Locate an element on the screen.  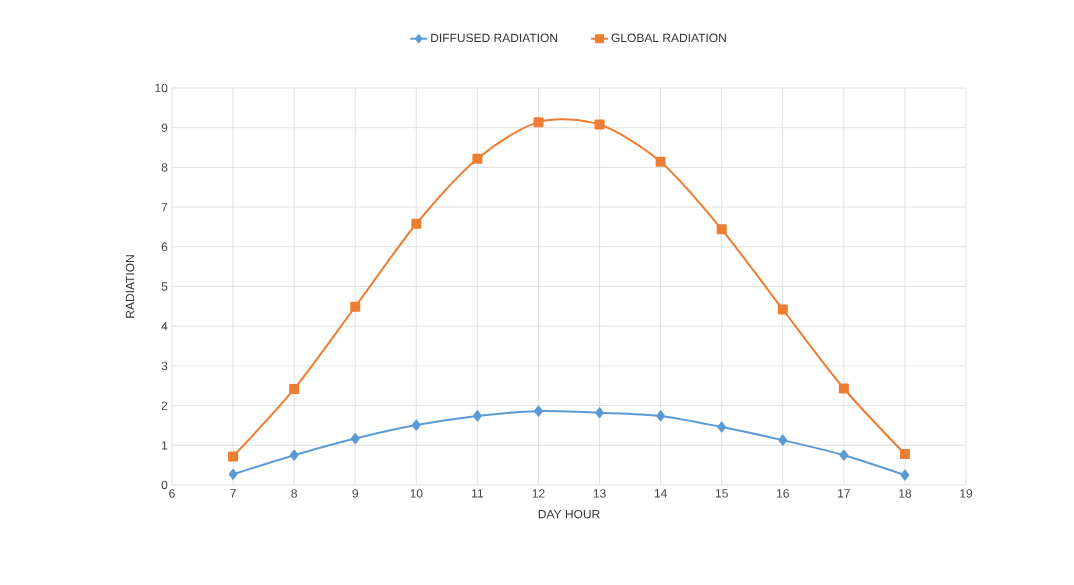
x-tick-label: 17 is located at coordinates (844, 493).